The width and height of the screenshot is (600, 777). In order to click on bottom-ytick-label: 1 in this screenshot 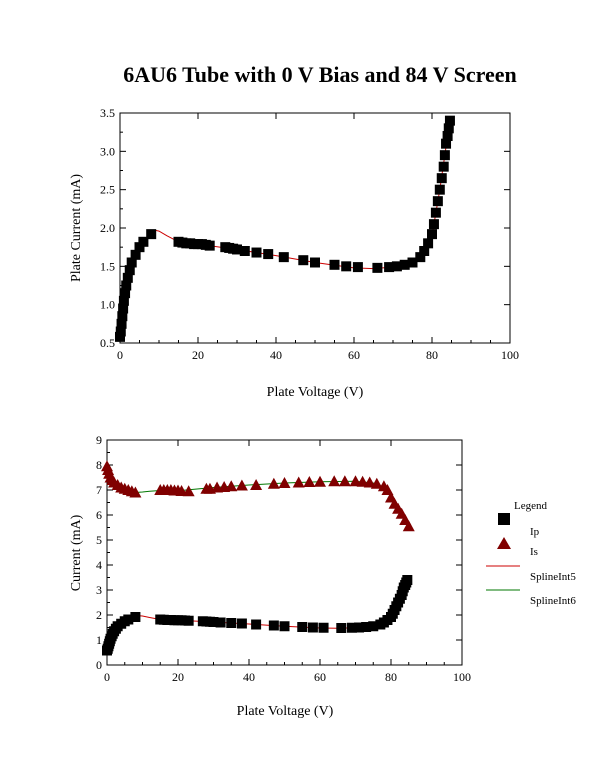, I will do `click(99, 640)`.